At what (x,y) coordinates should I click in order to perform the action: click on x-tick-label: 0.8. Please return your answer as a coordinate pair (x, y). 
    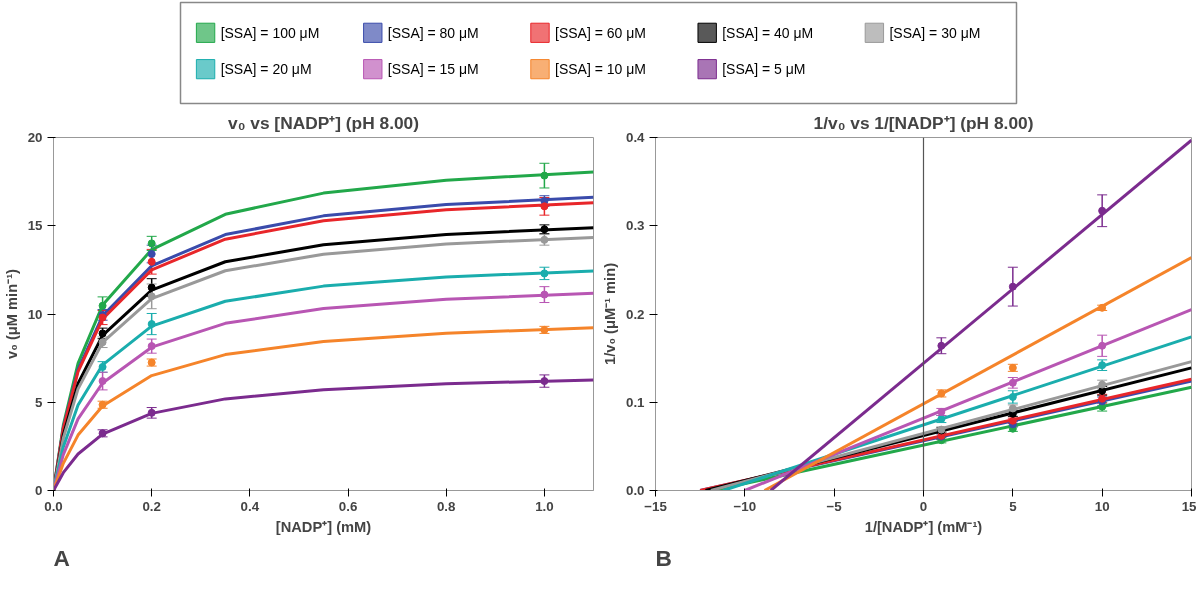
    Looking at the image, I should click on (446, 506).